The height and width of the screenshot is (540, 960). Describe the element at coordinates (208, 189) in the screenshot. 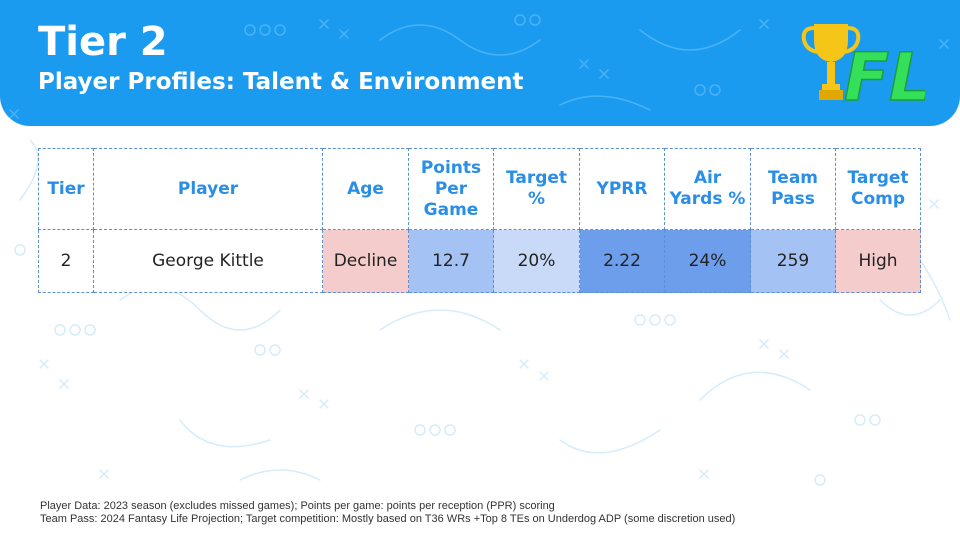

I see `header-player: Player` at that location.